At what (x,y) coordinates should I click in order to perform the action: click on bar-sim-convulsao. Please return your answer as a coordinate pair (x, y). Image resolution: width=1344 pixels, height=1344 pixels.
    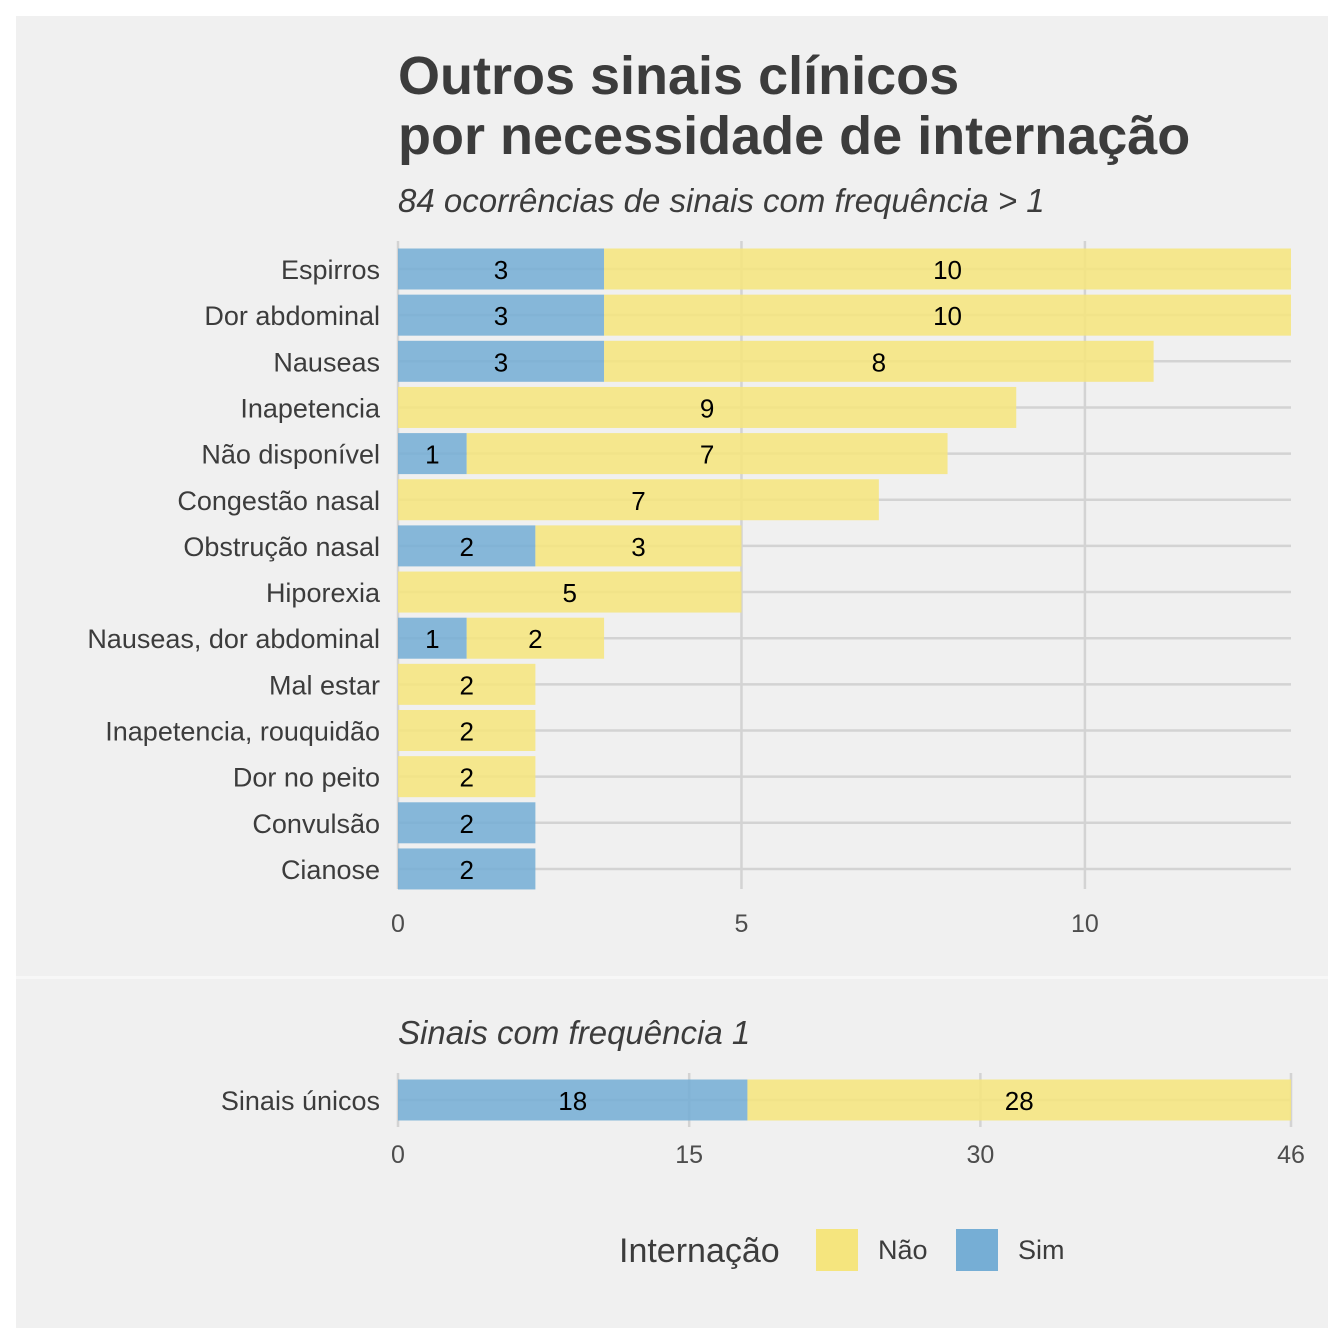
    Looking at the image, I should click on (467, 823).